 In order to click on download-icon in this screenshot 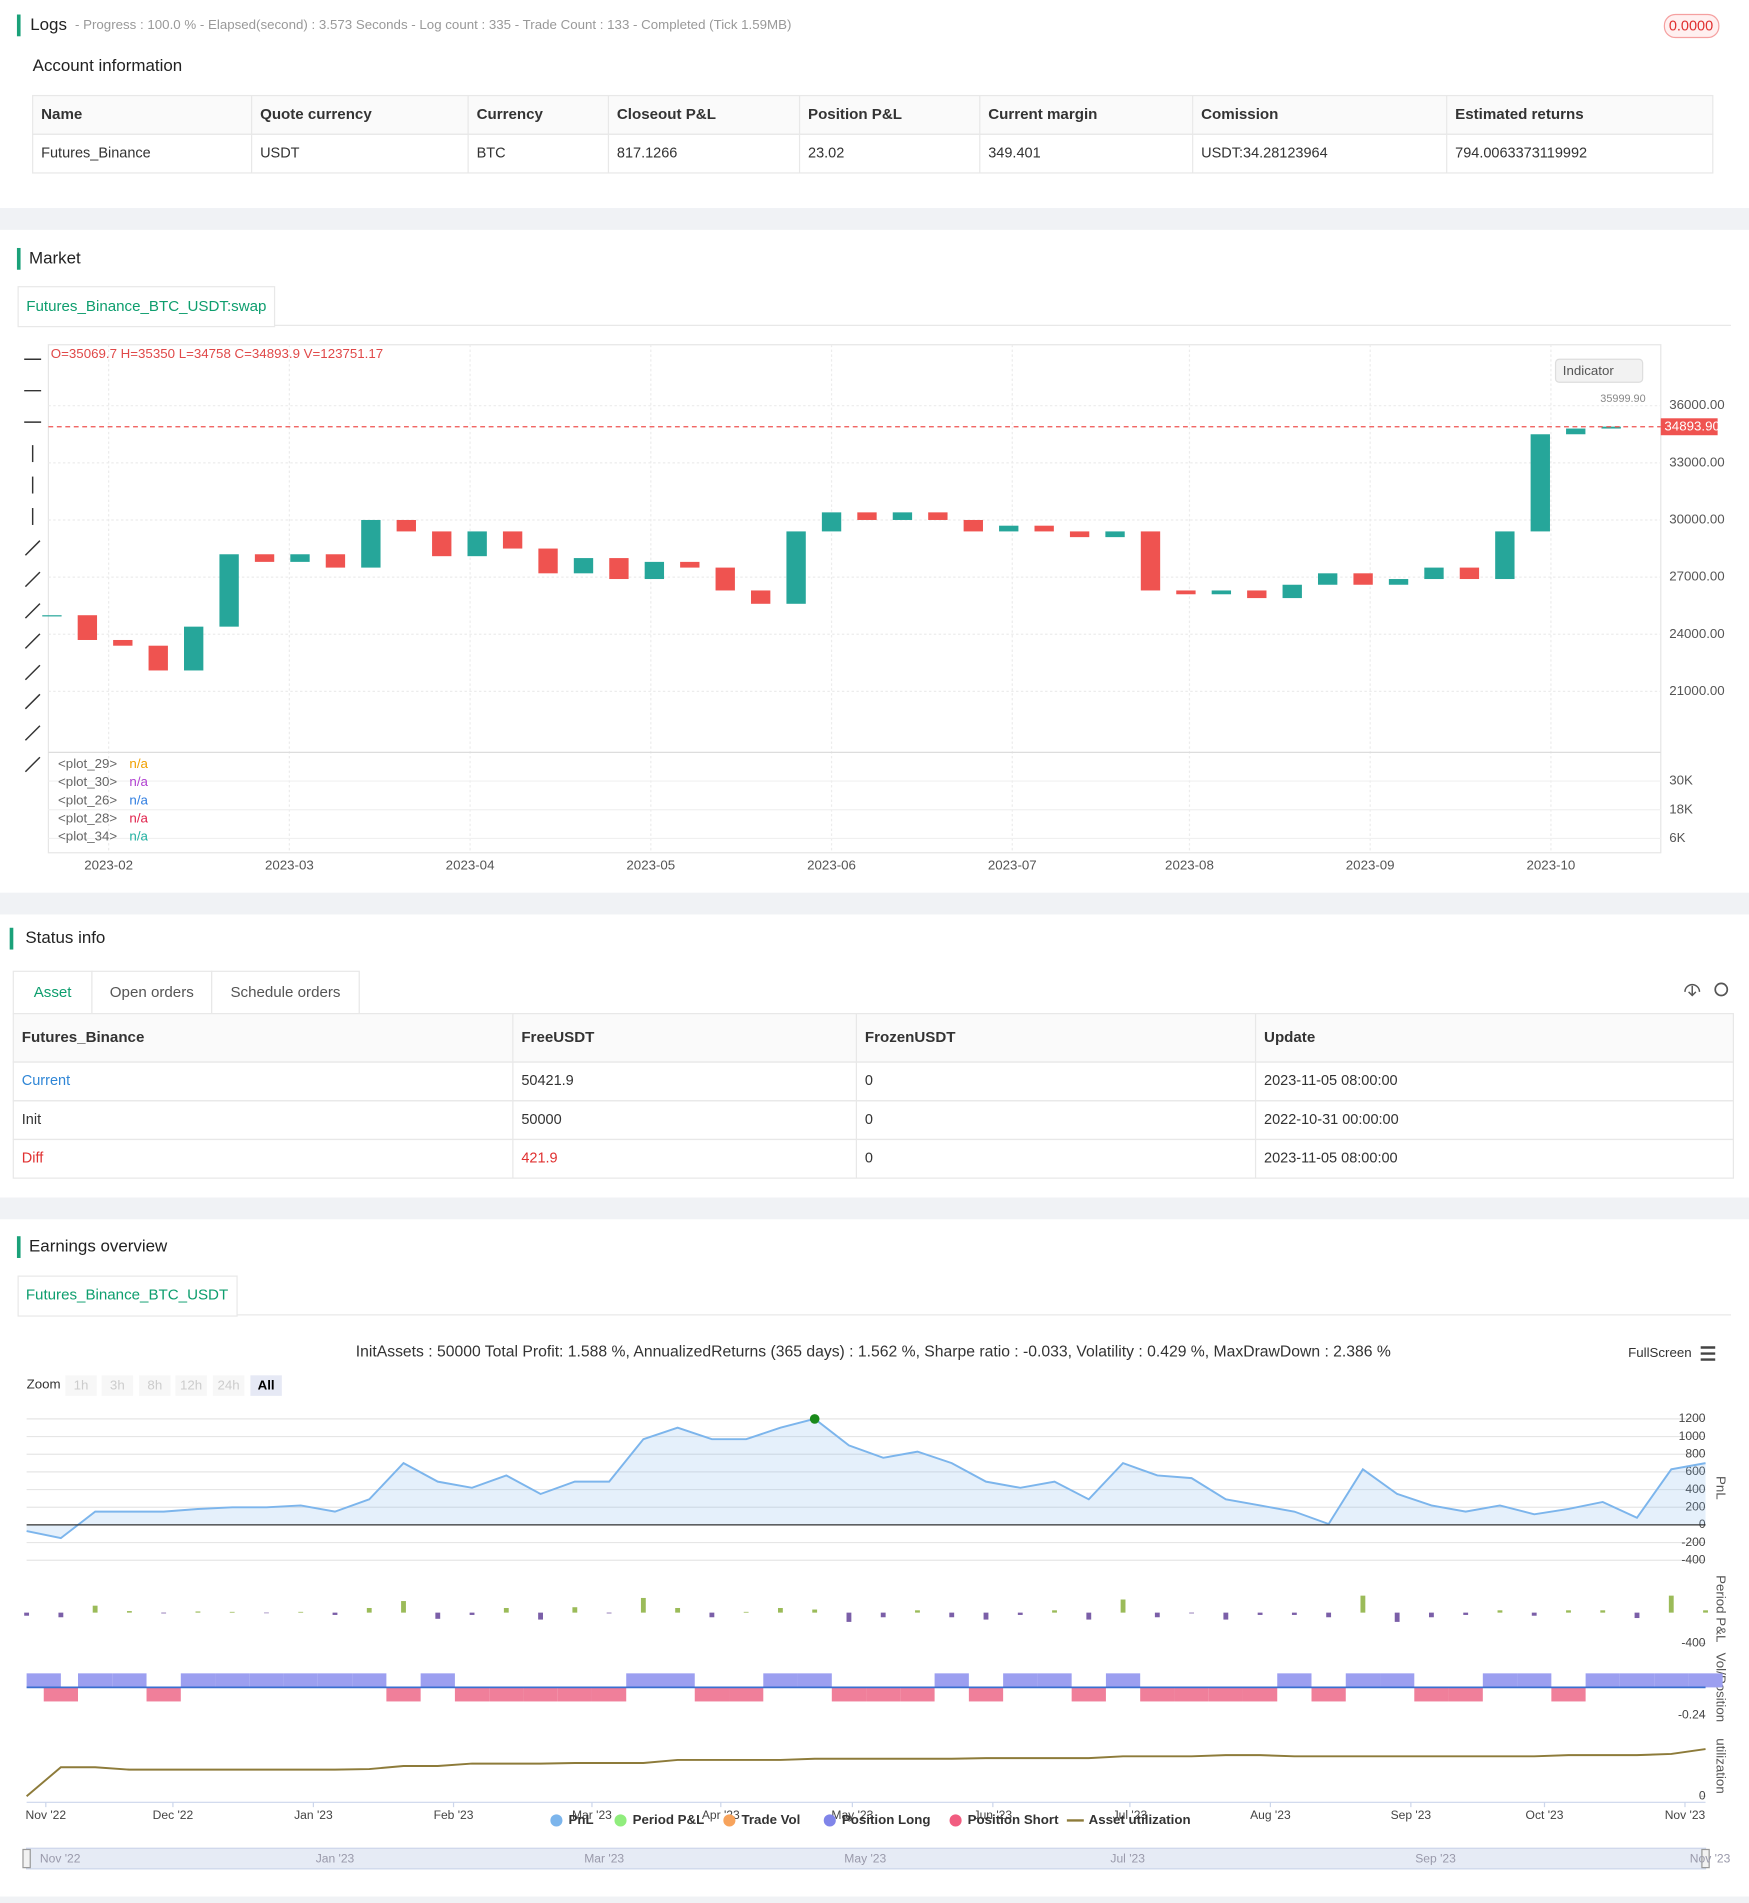, I will do `click(1692, 990)`.